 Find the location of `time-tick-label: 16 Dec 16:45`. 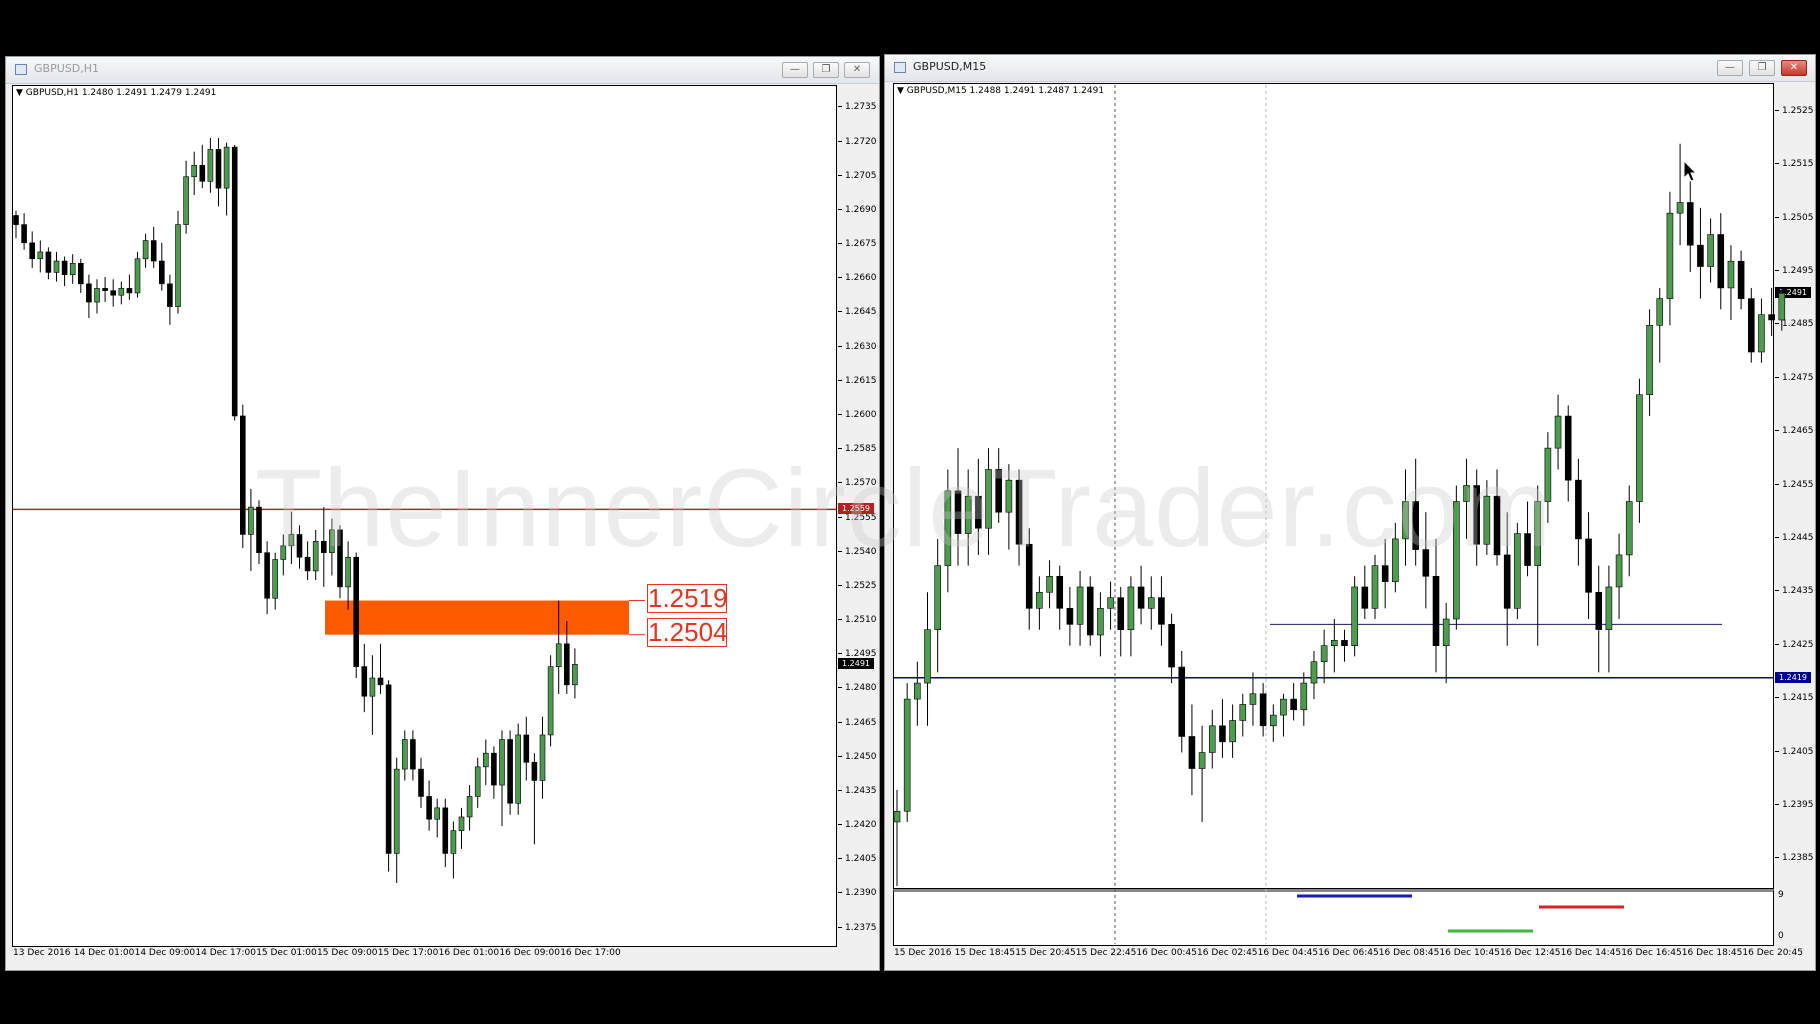

time-tick-label: 16 Dec 16:45 is located at coordinates (1651, 953).